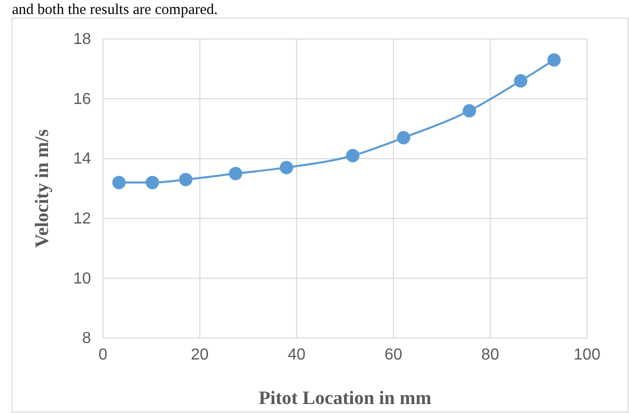 The image size is (629, 413). Describe the element at coordinates (345, 398) in the screenshot. I see `x-axis-title: Pitot Location in mm` at that location.